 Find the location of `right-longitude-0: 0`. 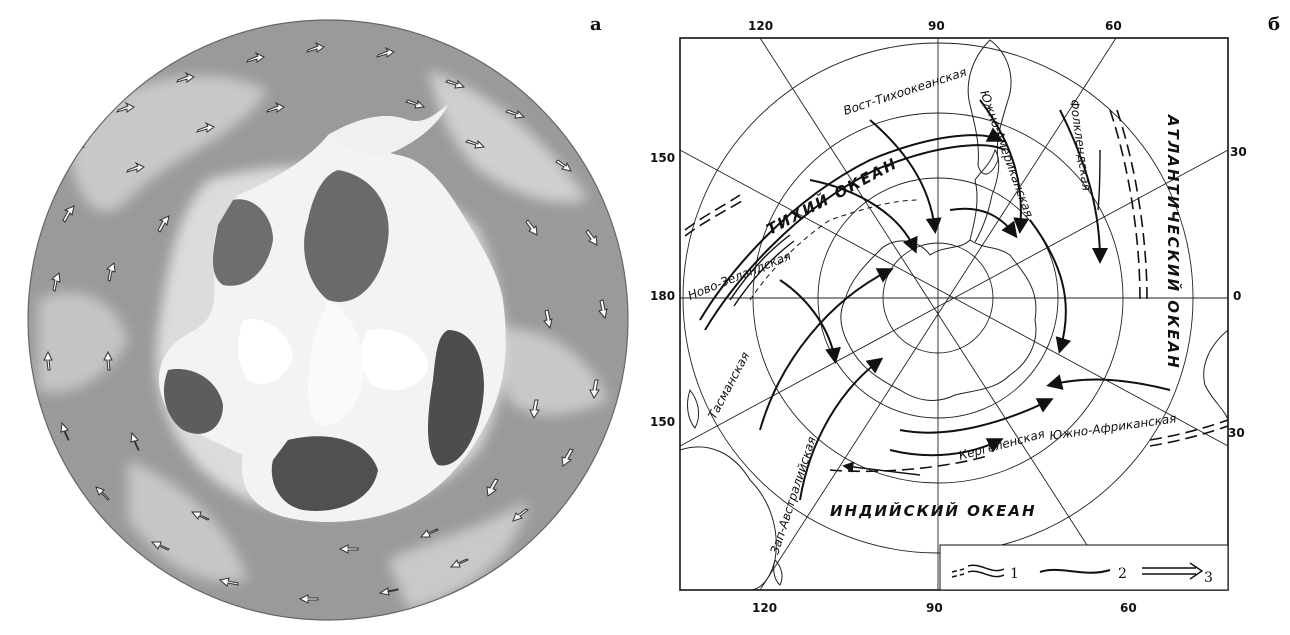

right-longitude-0: 0 is located at coordinates (1237, 296).